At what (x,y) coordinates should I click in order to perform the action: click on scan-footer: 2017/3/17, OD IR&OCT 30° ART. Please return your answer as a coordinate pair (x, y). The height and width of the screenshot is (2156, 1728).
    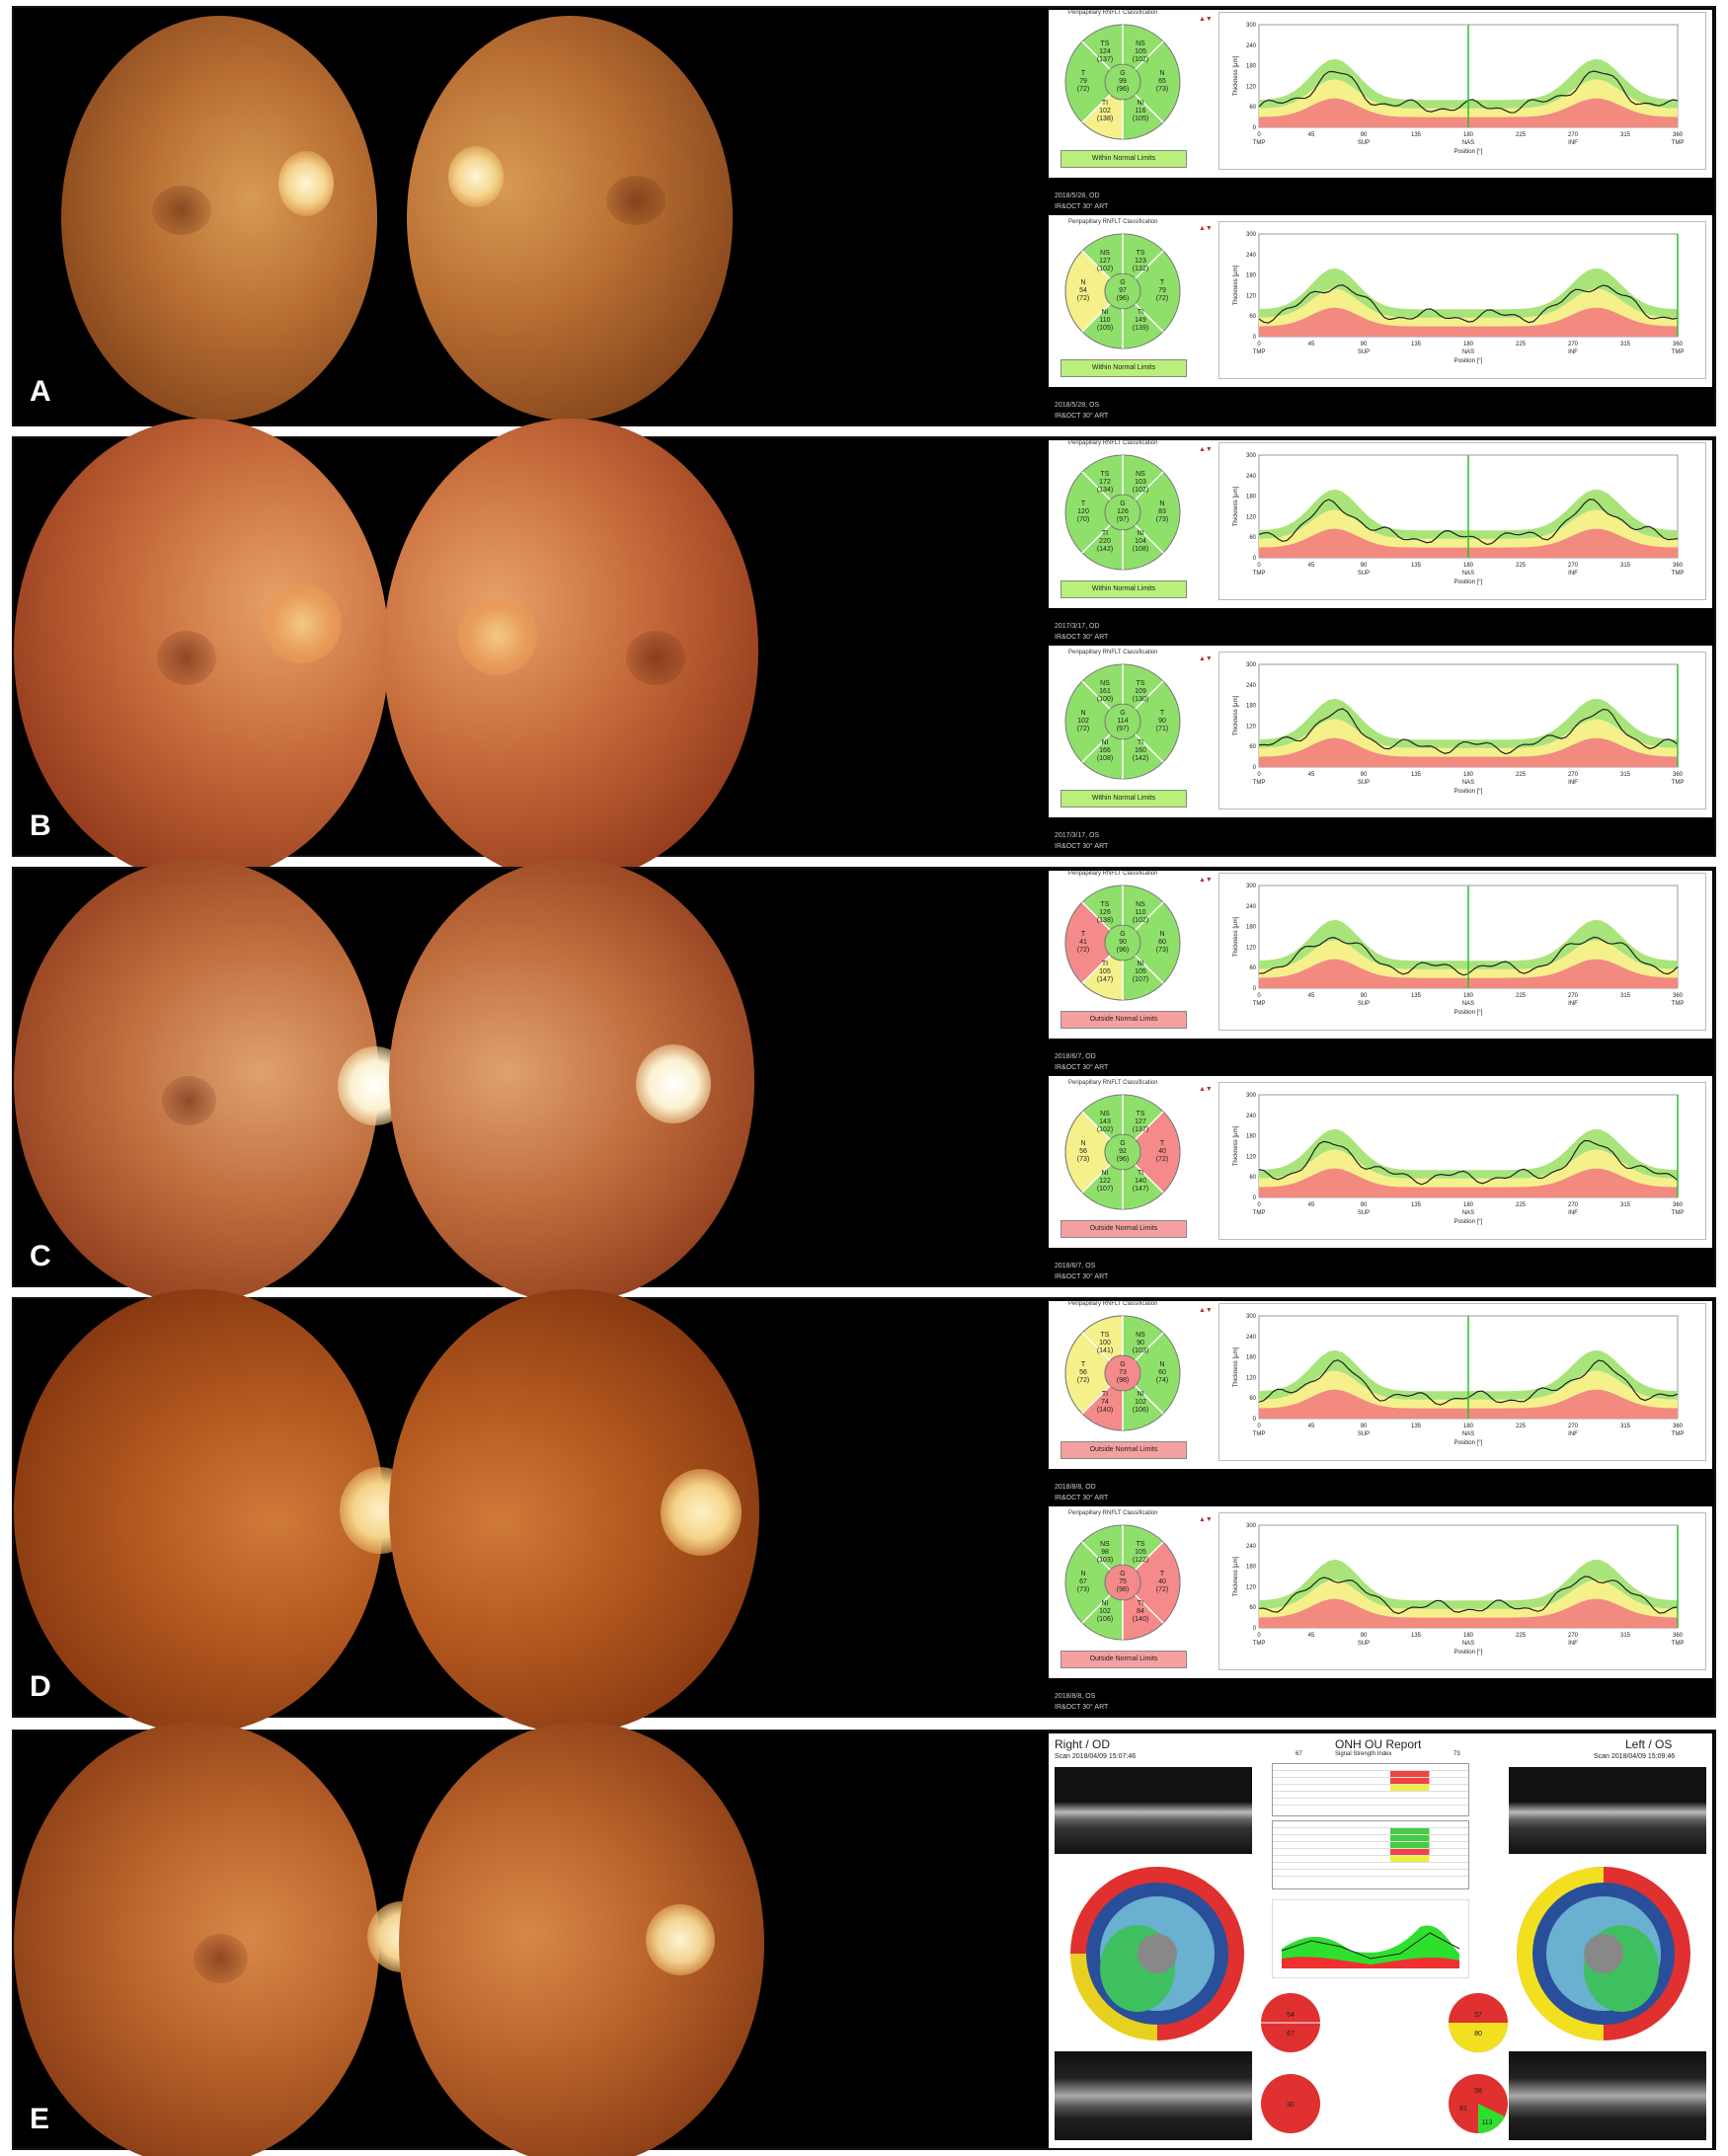
    Looking at the image, I should click on (1380, 627).